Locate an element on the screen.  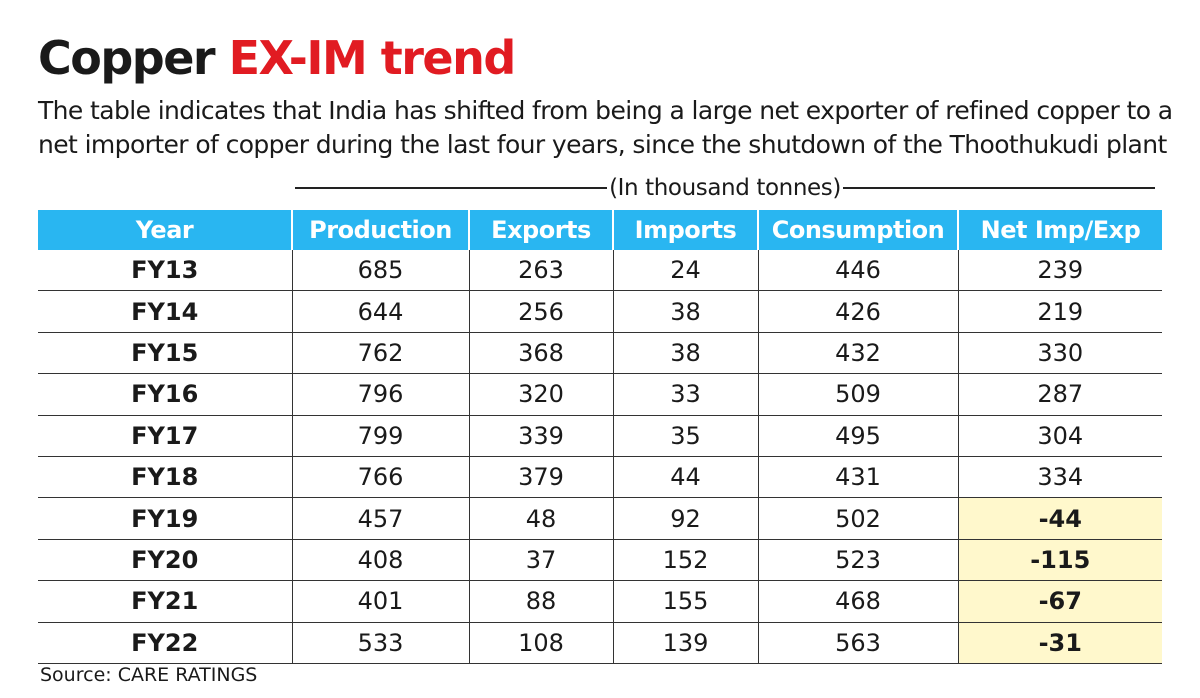
value-cell: -67 is located at coordinates (1059, 601).